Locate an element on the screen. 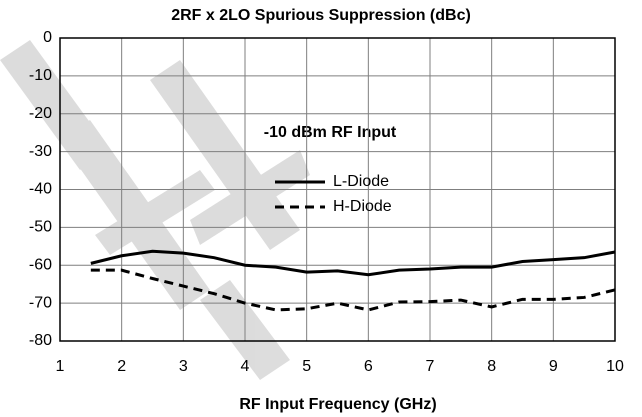 The image size is (642, 417). x-tick-label: 10 is located at coordinates (615, 366).